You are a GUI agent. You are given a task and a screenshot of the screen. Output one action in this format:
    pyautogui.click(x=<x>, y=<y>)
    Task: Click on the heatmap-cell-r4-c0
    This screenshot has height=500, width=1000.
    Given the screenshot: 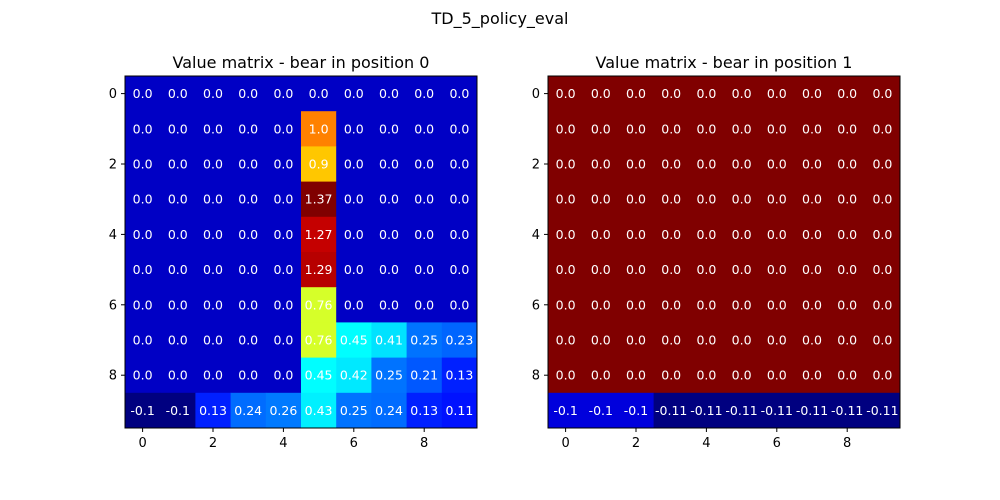 What is the action you would take?
    pyautogui.click(x=566, y=234)
    